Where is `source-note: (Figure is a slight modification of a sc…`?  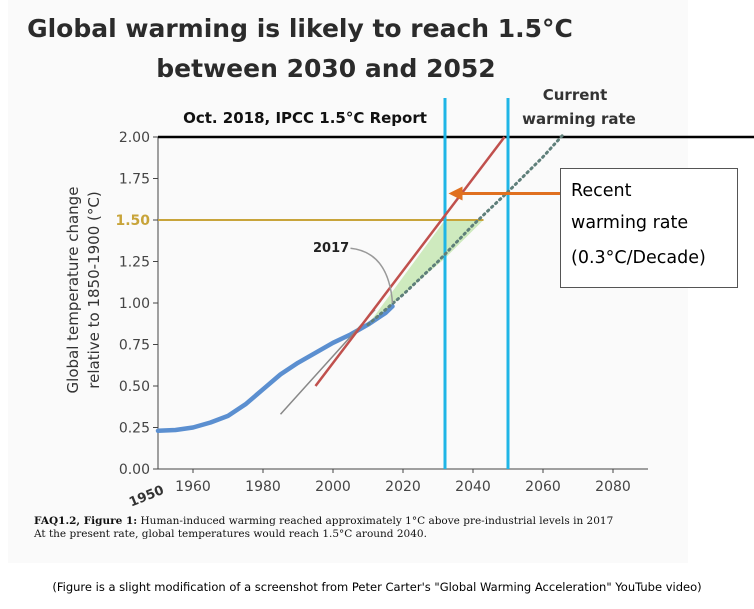
source-note: (Figure is a slight modification of a sc… is located at coordinates (377, 587).